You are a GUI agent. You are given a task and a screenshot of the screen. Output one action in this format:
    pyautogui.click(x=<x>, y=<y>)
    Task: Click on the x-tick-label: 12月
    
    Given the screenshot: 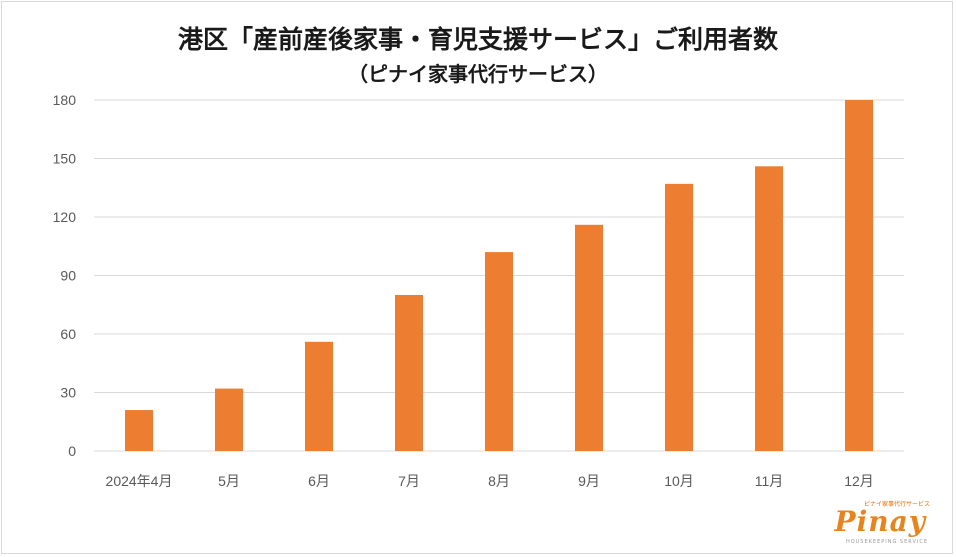 What is the action you would take?
    pyautogui.click(x=859, y=481)
    